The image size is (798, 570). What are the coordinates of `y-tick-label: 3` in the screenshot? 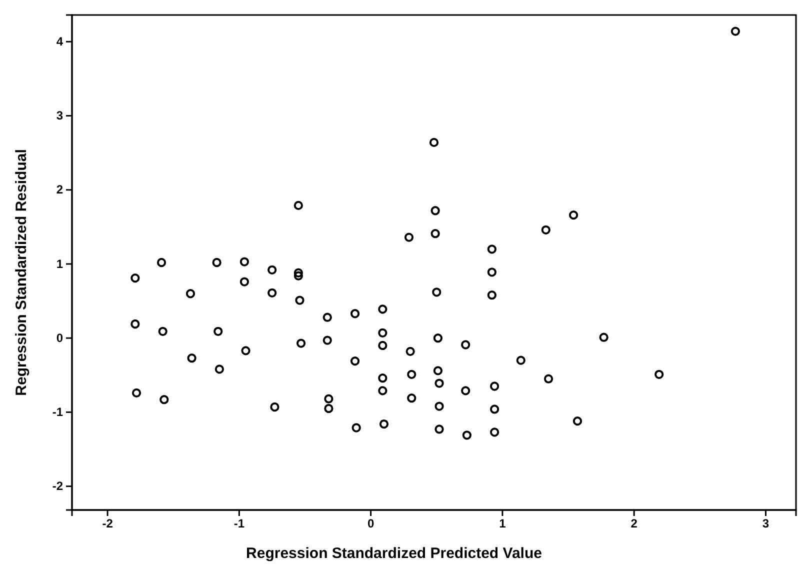 It's located at (60, 115).